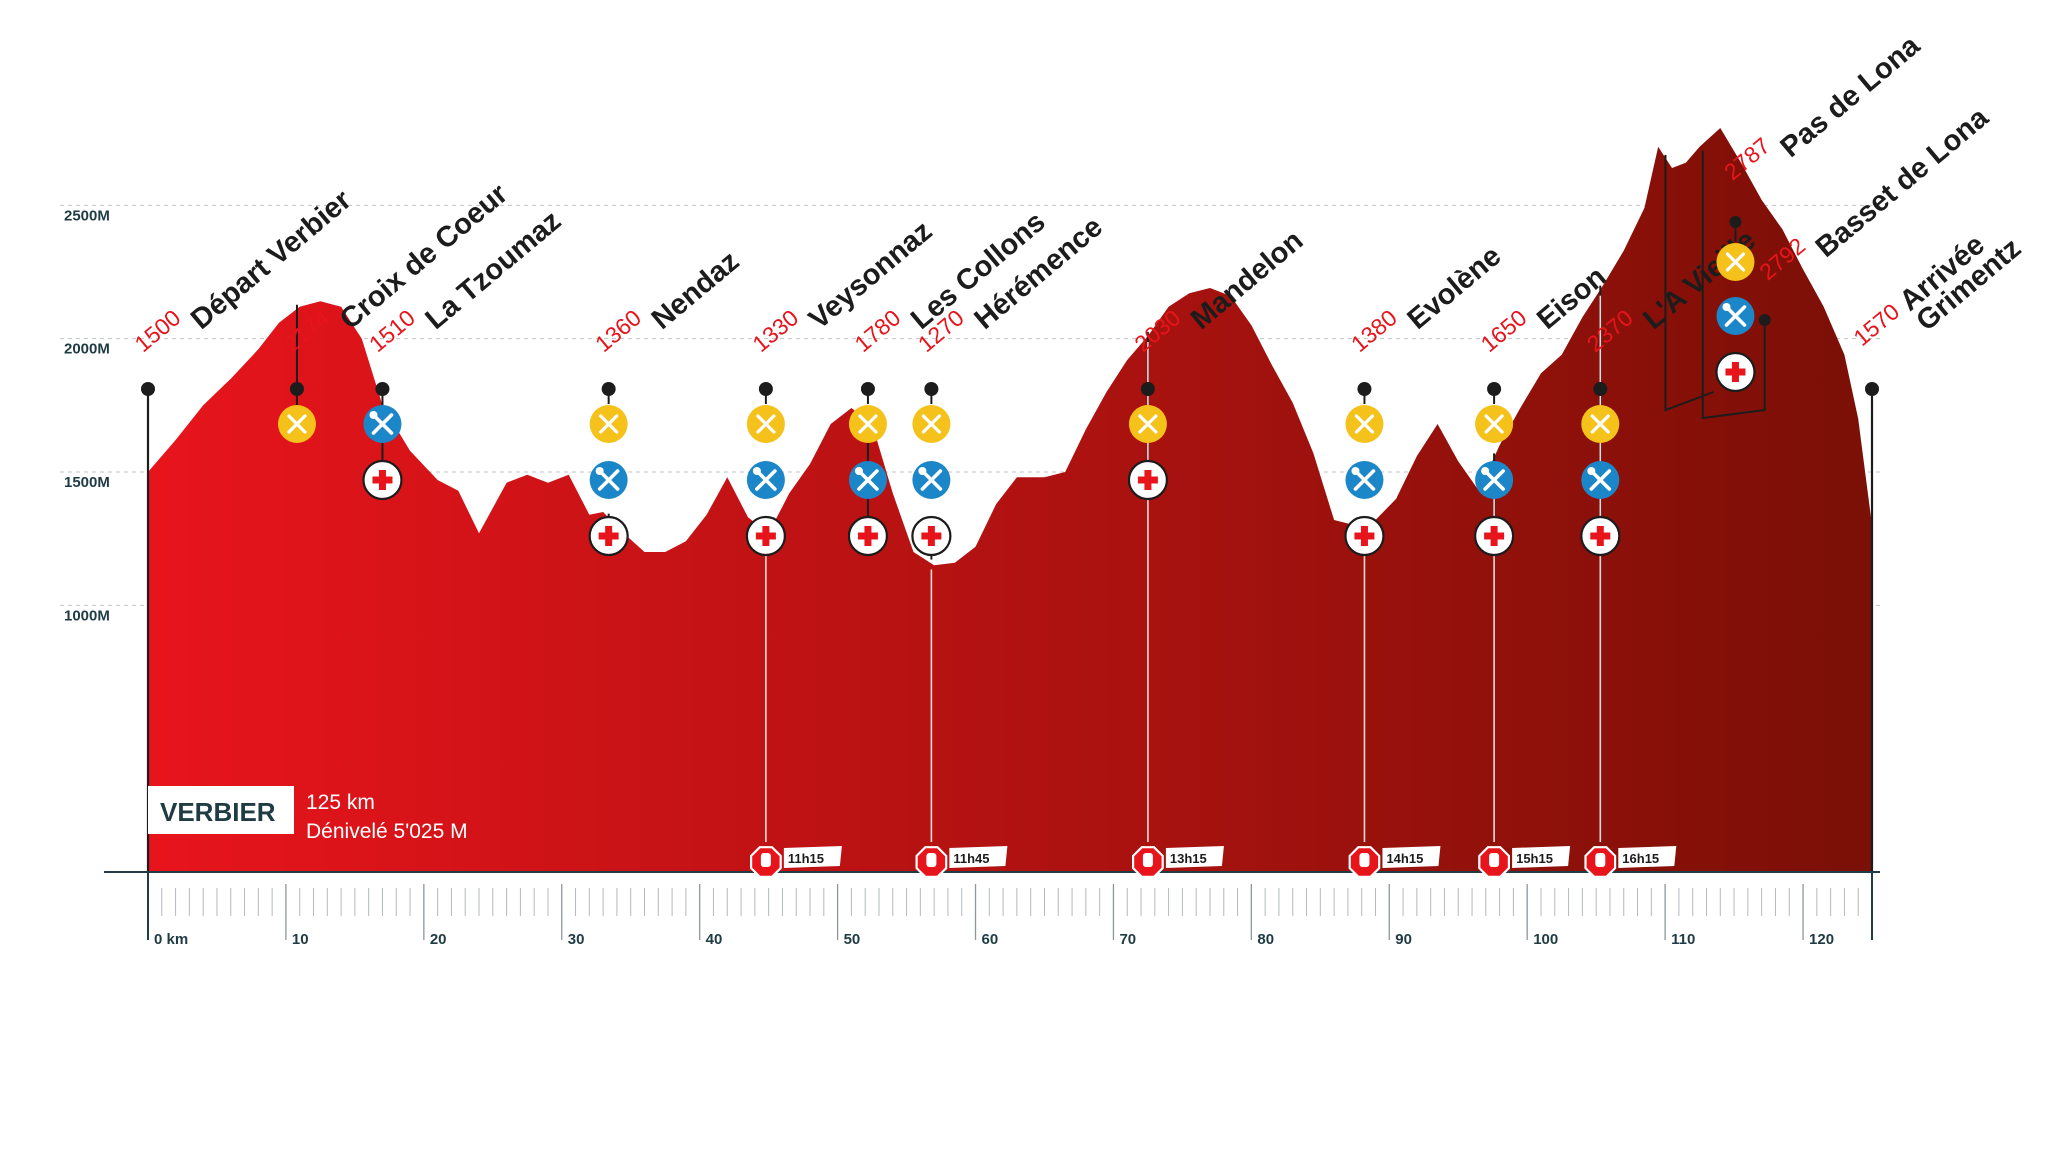 This screenshot has width=2048, height=1173. I want to click on x-tick-label: 0 km, so click(171, 939).